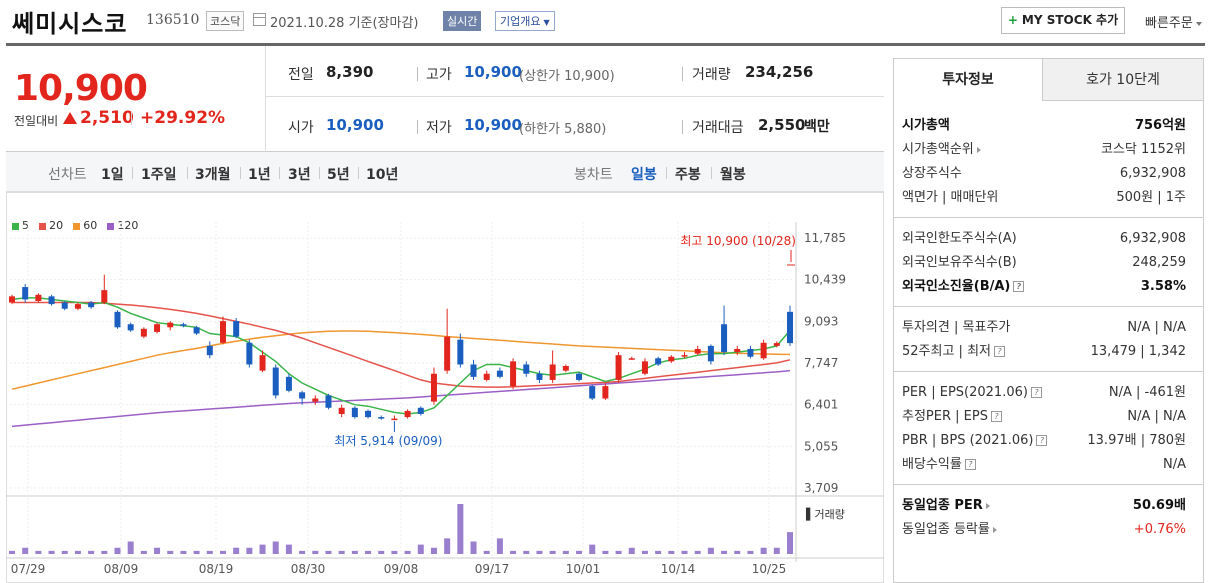 The height and width of the screenshot is (583, 1213). What do you see at coordinates (1044, 416) in the screenshot?
I see `info-row-est-per: 추정PER | EPS? N/A | N/A` at bounding box center [1044, 416].